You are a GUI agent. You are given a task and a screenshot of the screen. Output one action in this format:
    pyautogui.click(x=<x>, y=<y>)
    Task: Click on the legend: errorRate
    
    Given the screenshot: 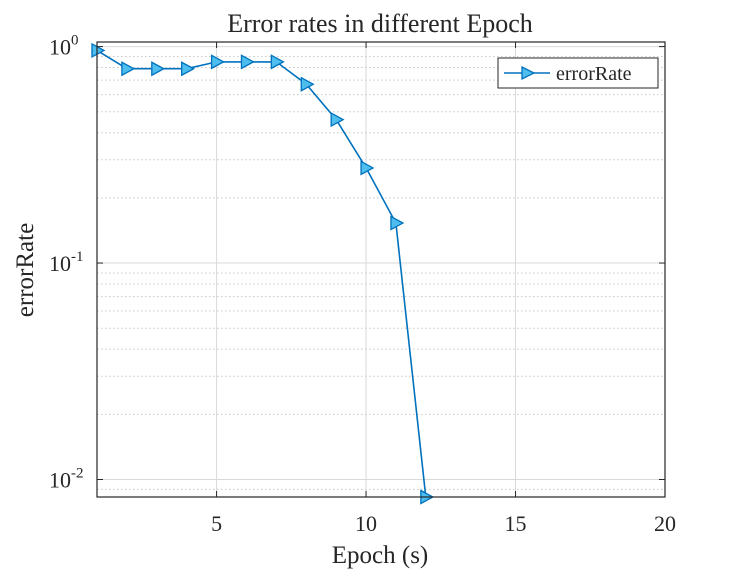 What is the action you would take?
    pyautogui.click(x=578, y=73)
    